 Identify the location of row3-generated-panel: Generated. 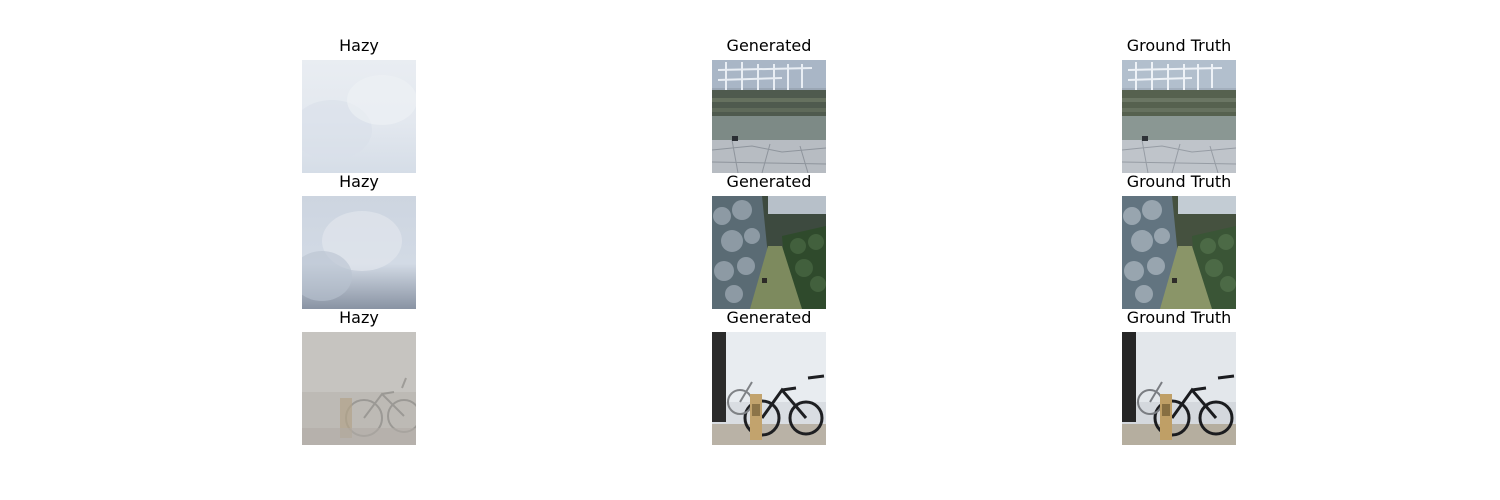
(769, 376).